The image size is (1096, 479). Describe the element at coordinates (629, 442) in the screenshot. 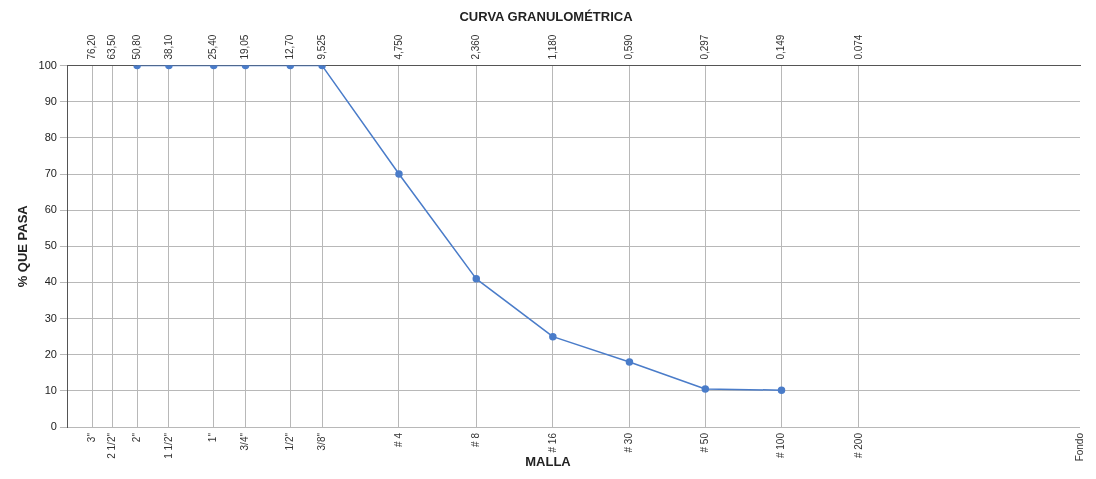

I see `text: # 30` at that location.